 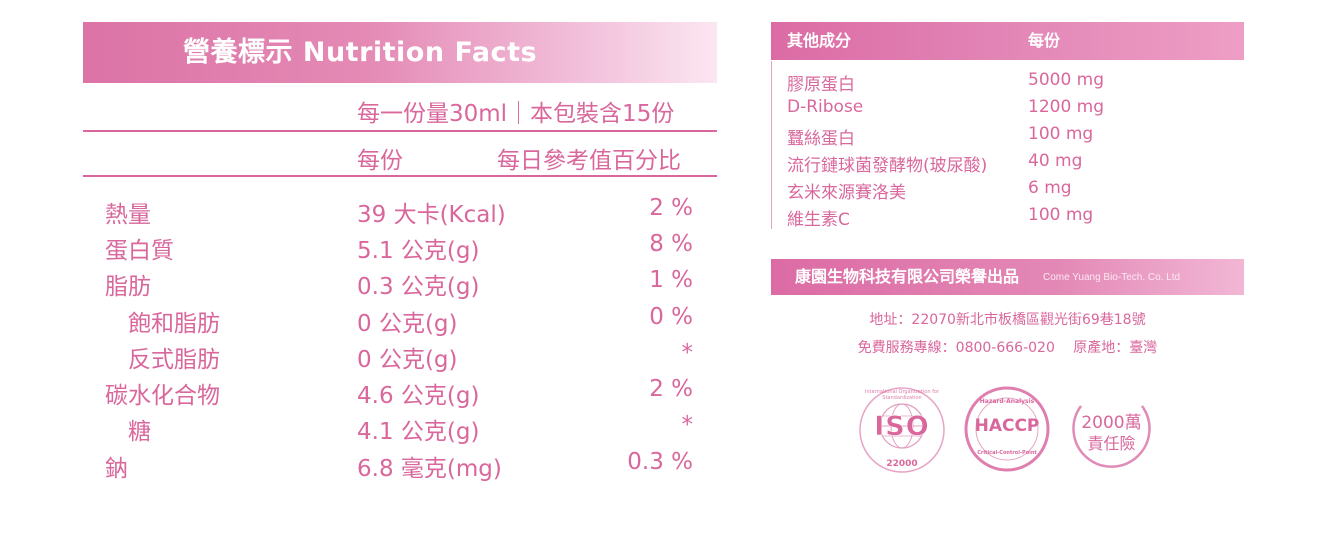 I want to click on nutrient-amount: 4.1 公克(g), so click(x=418, y=432).